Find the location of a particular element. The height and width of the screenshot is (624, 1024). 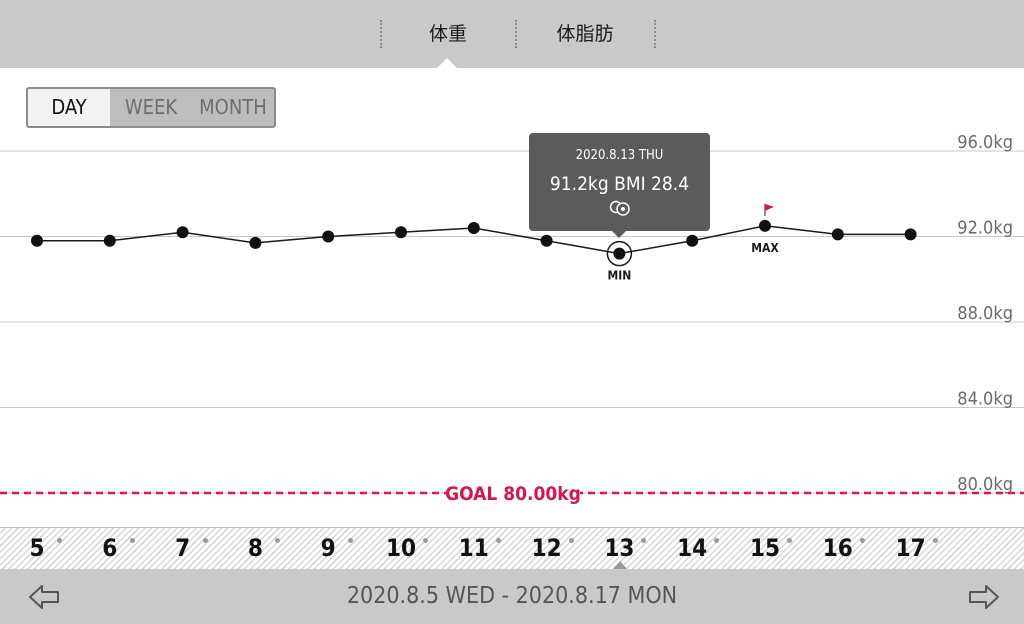

view-mode-week-button: WEEK is located at coordinates (151, 107).